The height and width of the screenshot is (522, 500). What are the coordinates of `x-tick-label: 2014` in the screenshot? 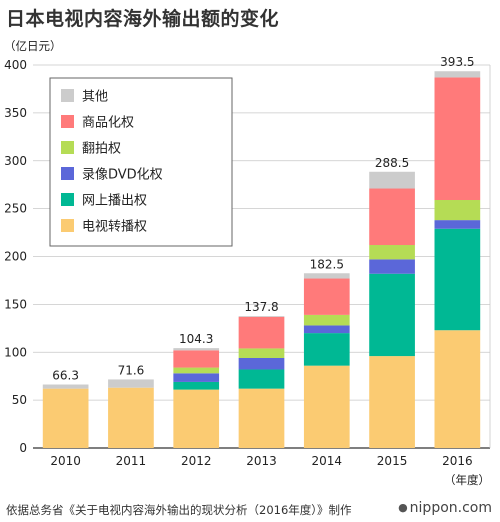 It's located at (327, 461).